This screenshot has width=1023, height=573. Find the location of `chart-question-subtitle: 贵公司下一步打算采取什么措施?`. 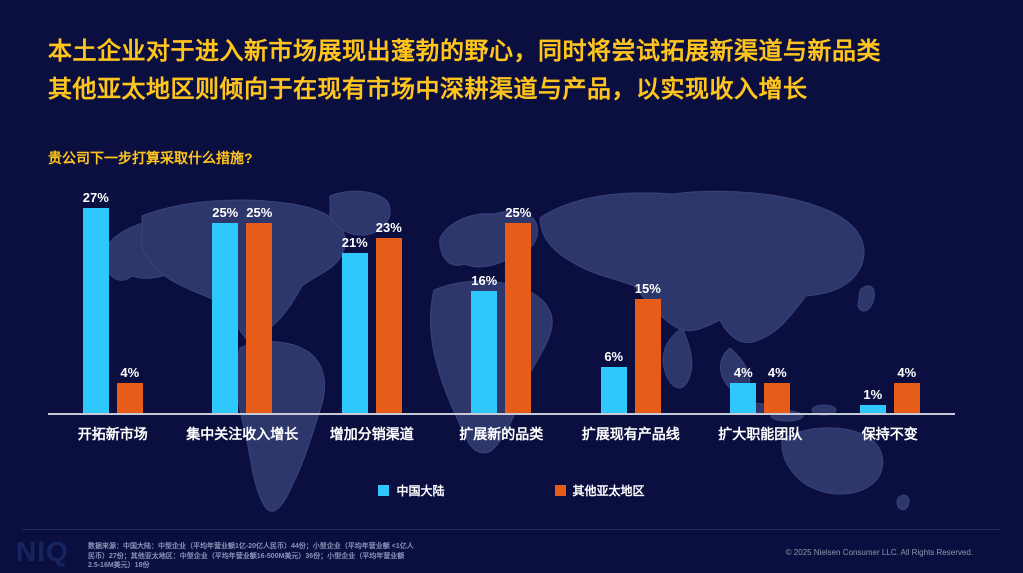

chart-question-subtitle: 贵公司下一步打算采取什么措施? is located at coordinates (150, 158).